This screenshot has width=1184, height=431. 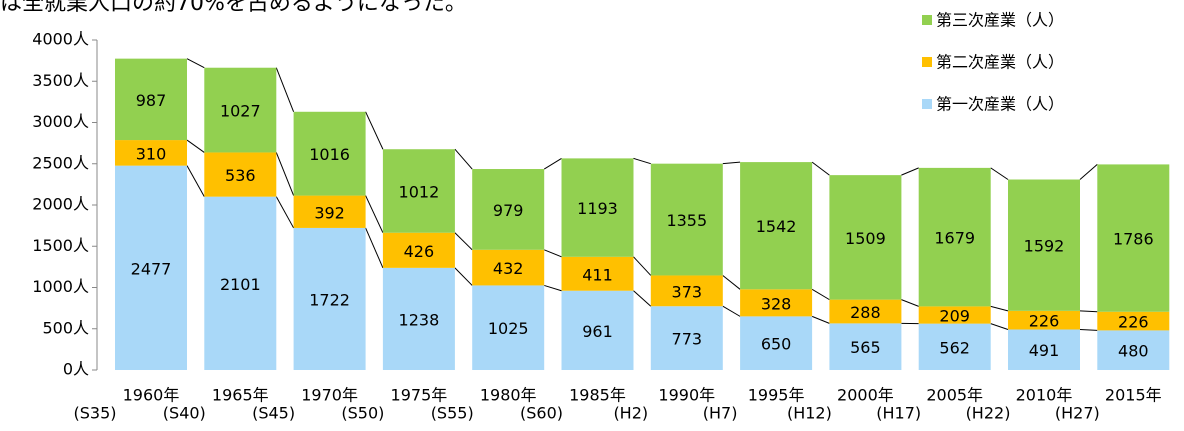 I want to click on y-tick-label: 3000人, so click(x=60, y=121).